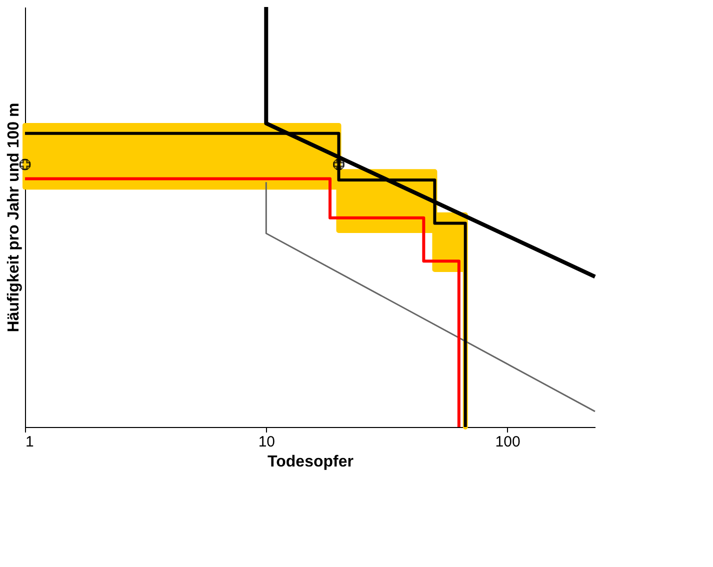  Describe the element at coordinates (14, 217) in the screenshot. I see `y-axis-title: Häufigkeit pro Jahr und 100 m` at that location.